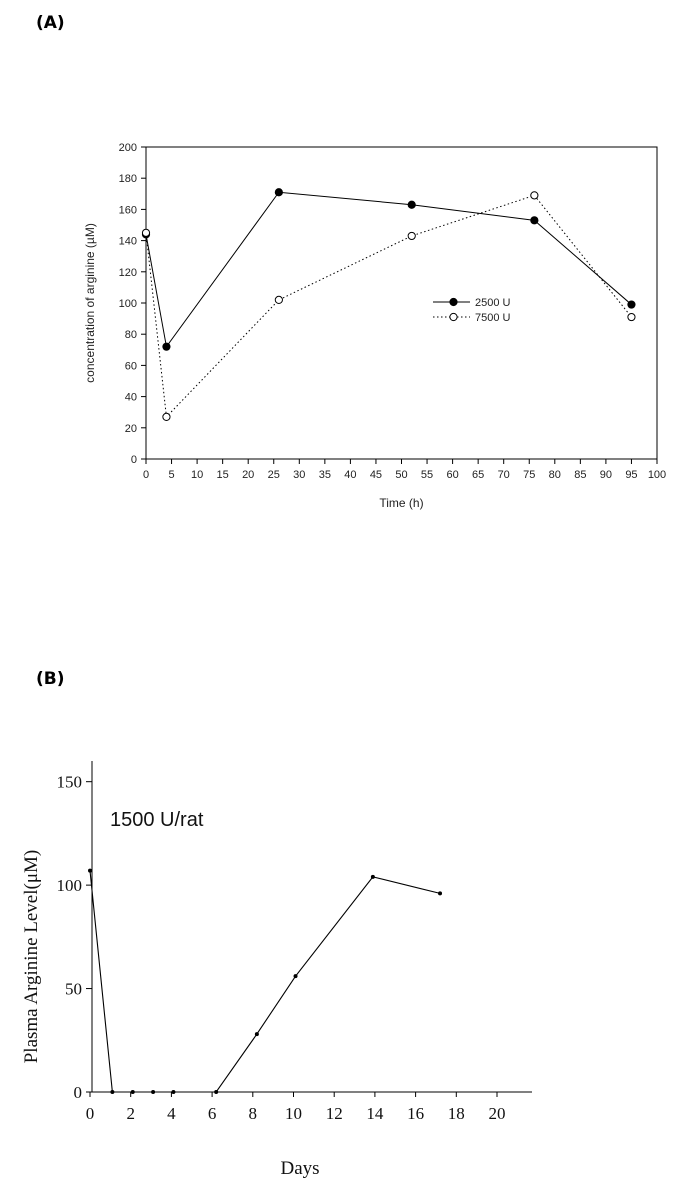 This screenshot has width=685, height=1202. Describe the element at coordinates (131, 366) in the screenshot. I see `y-tick-label: 60` at that location.